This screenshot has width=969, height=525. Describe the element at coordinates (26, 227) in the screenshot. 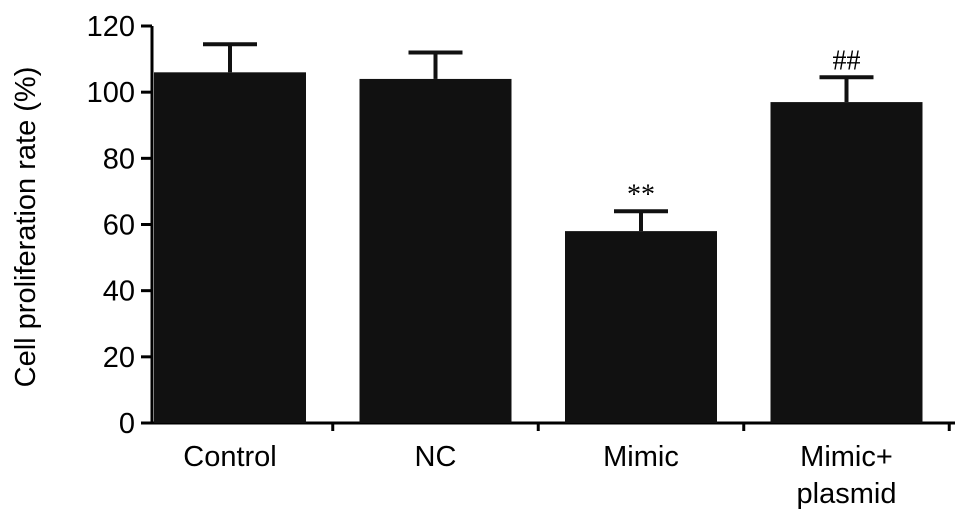

I see `y-axis-label: Cell proliferation rate (%)` at that location.